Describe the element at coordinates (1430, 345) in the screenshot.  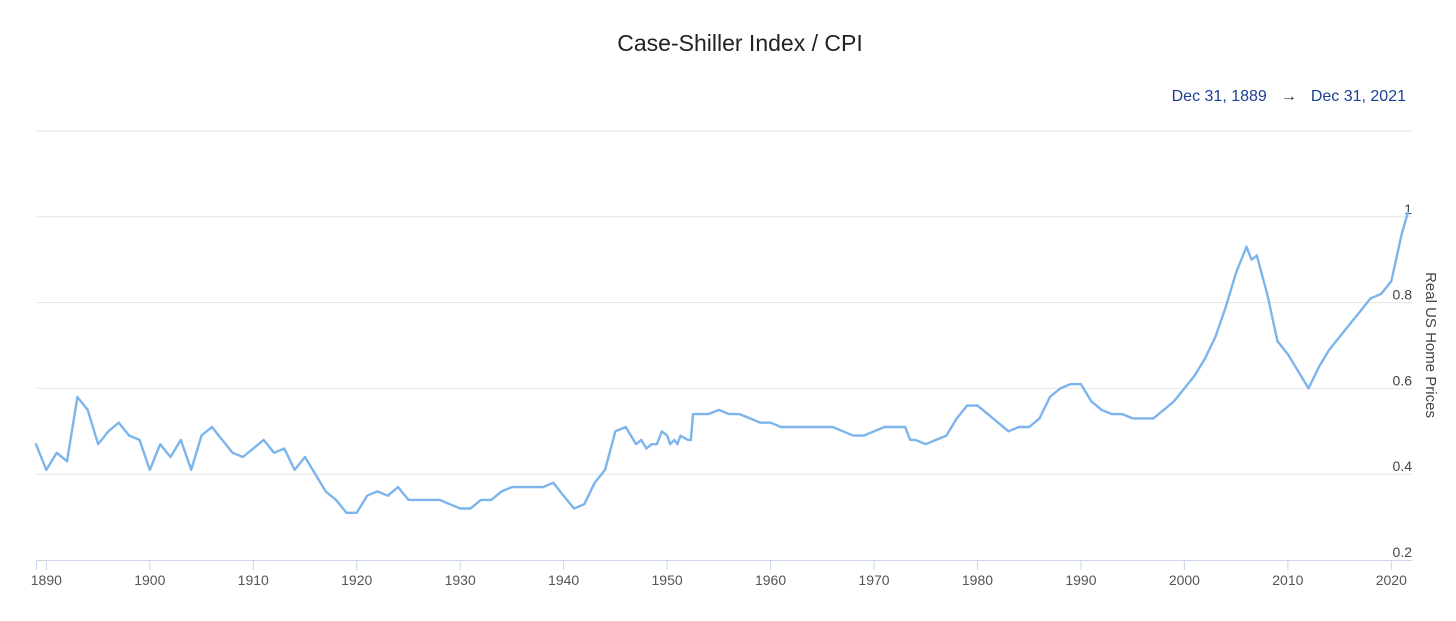
I see `y-axis-label: Real US Home Prices` at that location.